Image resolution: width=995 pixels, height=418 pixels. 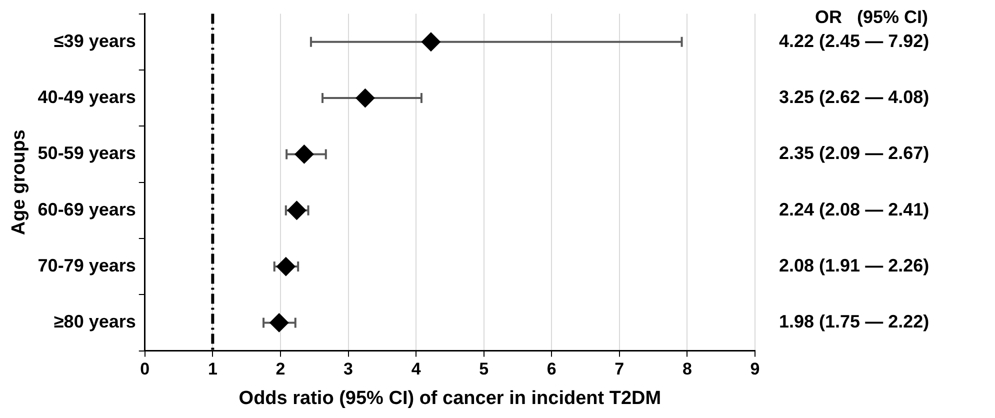 What do you see at coordinates (281, 369) in the screenshot?
I see `x-tick-label: 2` at bounding box center [281, 369].